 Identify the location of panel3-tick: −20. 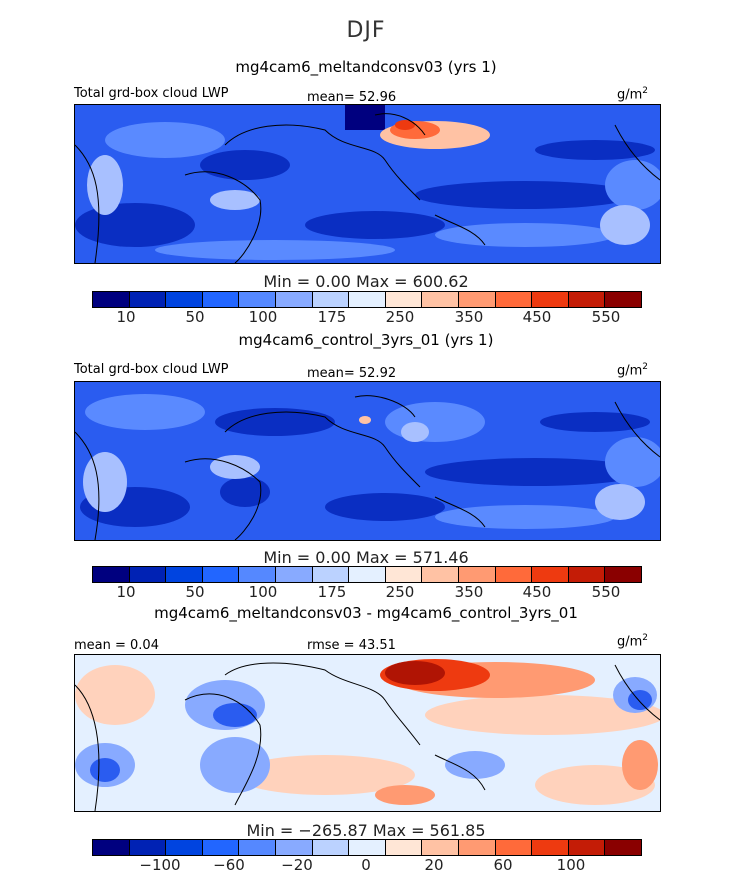
(297, 865).